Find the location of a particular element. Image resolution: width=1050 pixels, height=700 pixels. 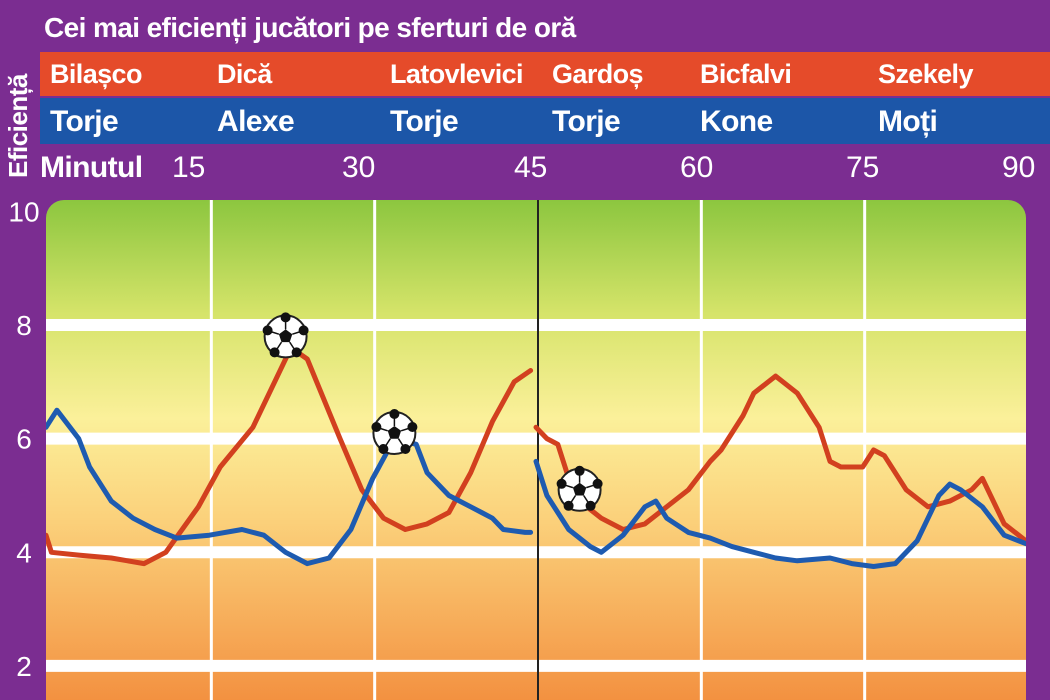

blue-player-q3: Torje is located at coordinates (424, 121).